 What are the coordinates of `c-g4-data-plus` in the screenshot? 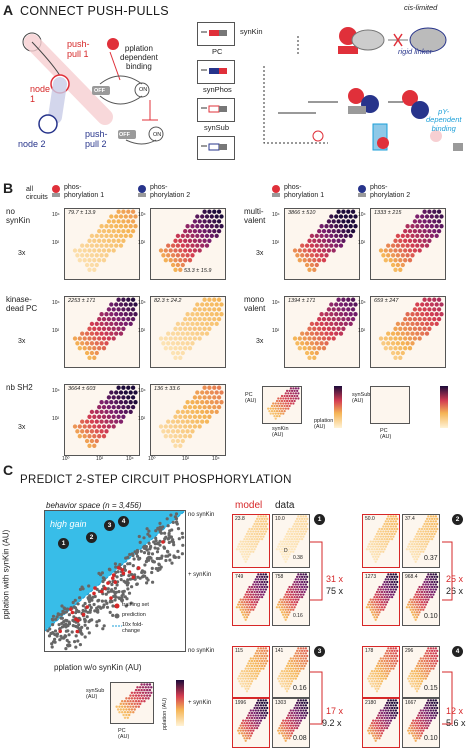 It's located at (421, 723).